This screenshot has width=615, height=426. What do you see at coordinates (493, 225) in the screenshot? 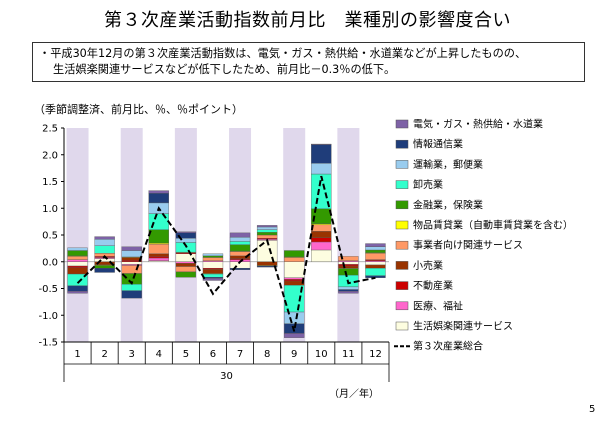
I see `legend-label: 物品賃貸業（自動車賃貸業を含む）` at bounding box center [493, 225].